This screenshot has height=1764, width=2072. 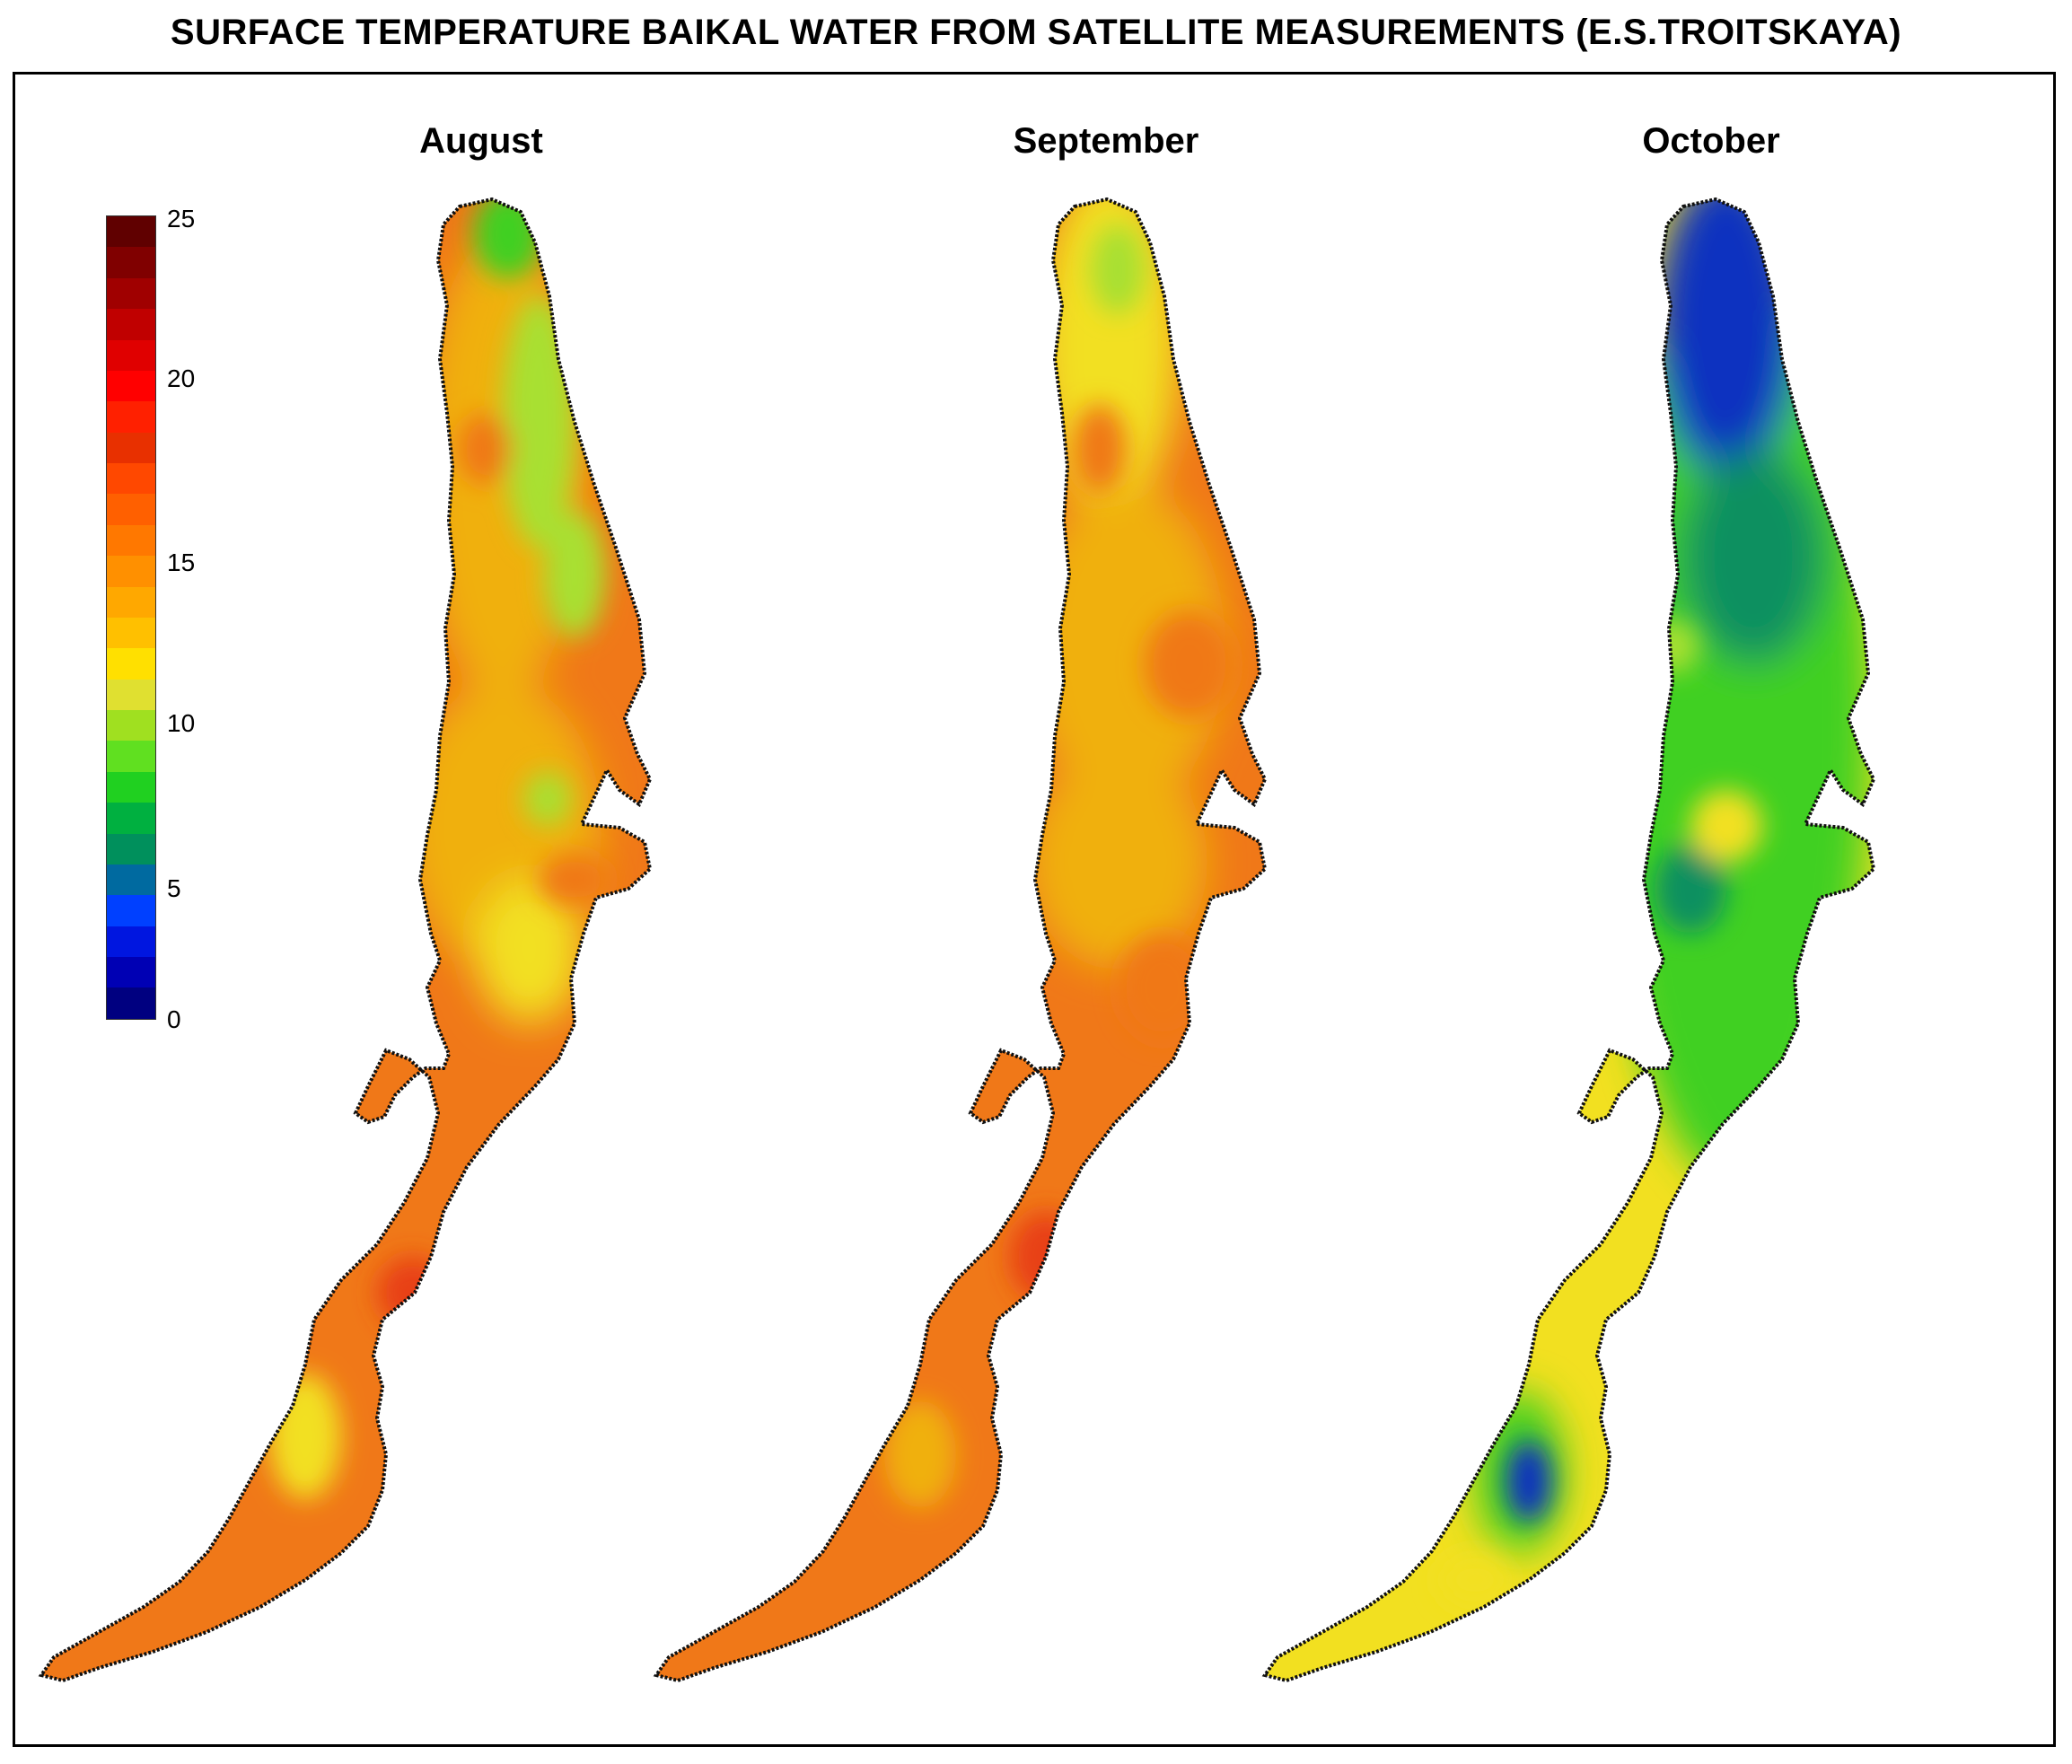 What do you see at coordinates (181, 562) in the screenshot?
I see `legend-tick-15: 15` at bounding box center [181, 562].